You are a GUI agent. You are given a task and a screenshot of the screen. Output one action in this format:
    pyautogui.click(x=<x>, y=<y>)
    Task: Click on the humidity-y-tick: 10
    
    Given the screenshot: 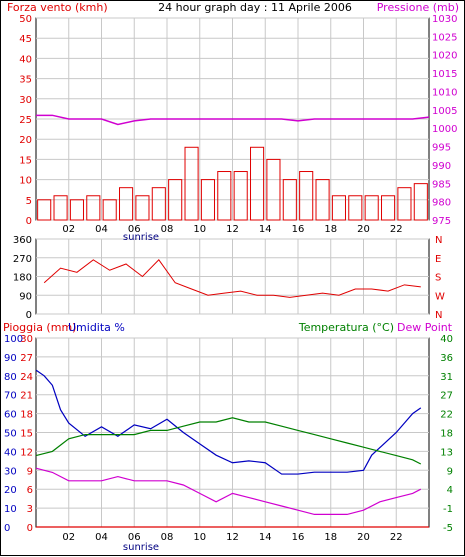 What is the action you would take?
    pyautogui.click(x=10, y=509)
    